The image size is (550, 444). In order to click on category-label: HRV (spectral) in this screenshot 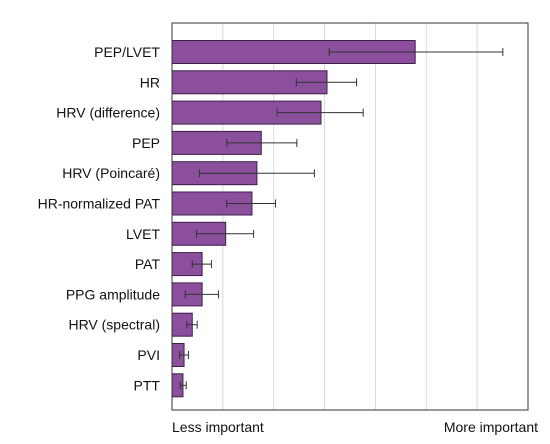, I will do `click(114, 325)`.